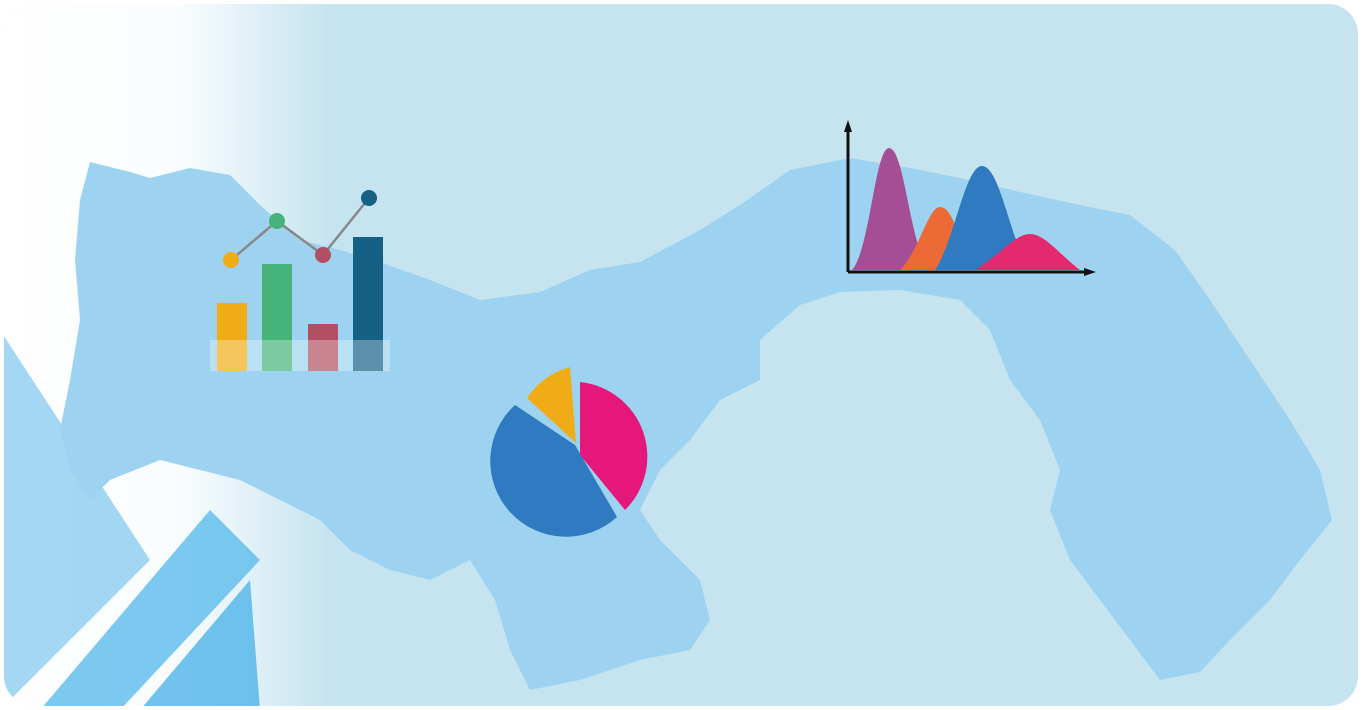 The height and width of the screenshot is (710, 1362). What do you see at coordinates (300, 229) in the screenshot?
I see `icon-line` at bounding box center [300, 229].